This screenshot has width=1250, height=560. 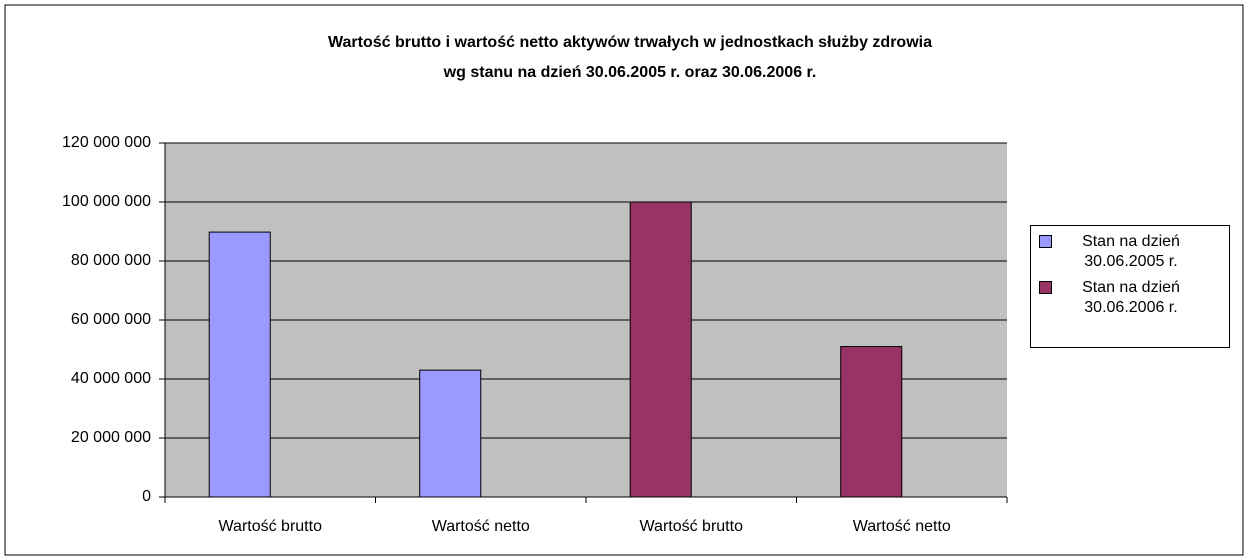 I want to click on y-tick-label: 60 000 000, so click(x=111, y=319).